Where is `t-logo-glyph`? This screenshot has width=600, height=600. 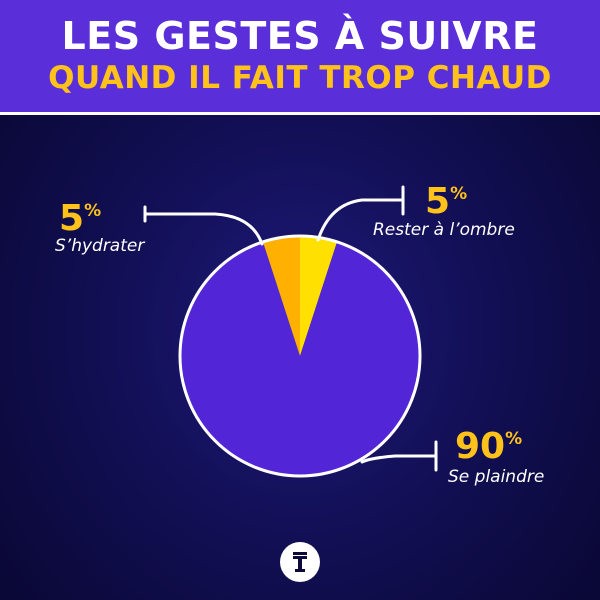 t-logo-glyph is located at coordinates (300, 562).